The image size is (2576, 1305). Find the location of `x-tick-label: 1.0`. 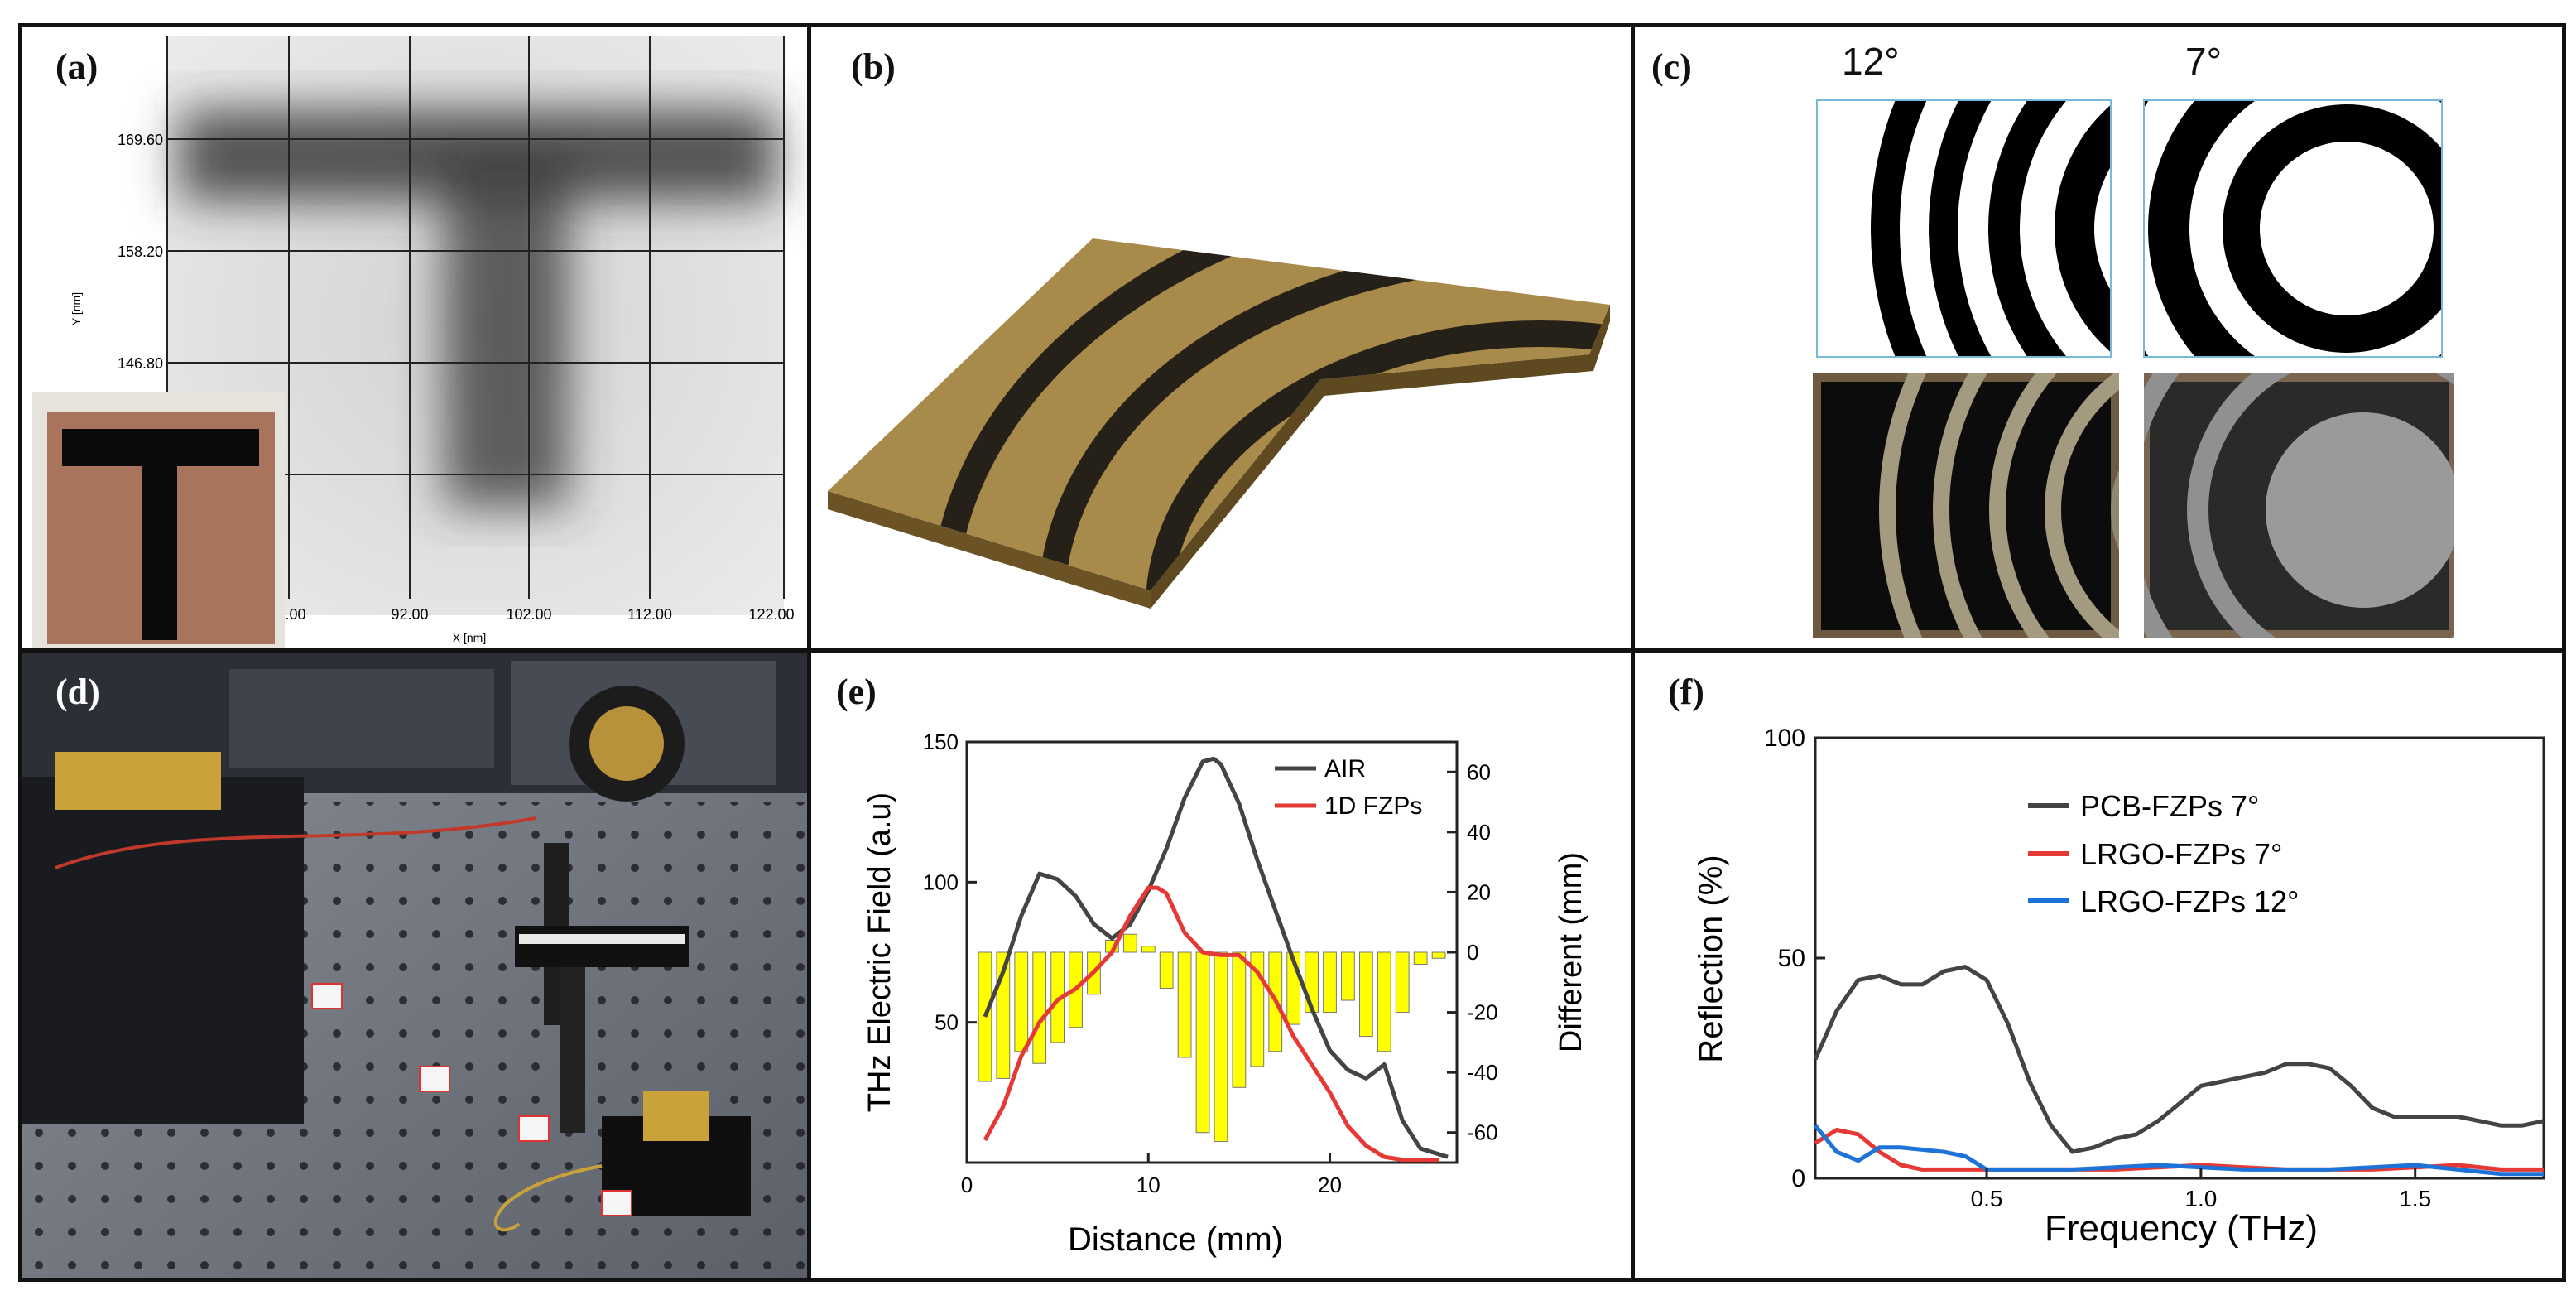

x-tick-label: 1.0 is located at coordinates (2200, 1198).